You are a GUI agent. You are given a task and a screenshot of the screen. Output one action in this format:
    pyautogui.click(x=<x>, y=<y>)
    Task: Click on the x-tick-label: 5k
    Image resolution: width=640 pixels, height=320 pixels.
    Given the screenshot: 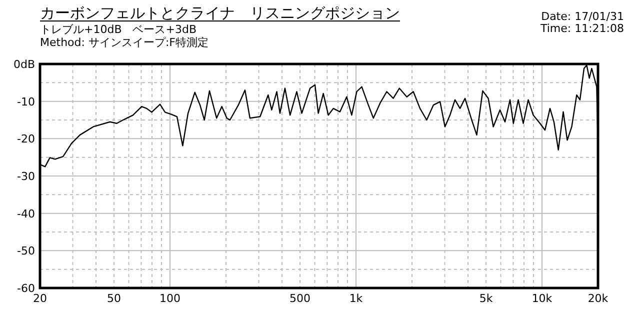 What is the action you would take?
    pyautogui.click(x=486, y=298)
    